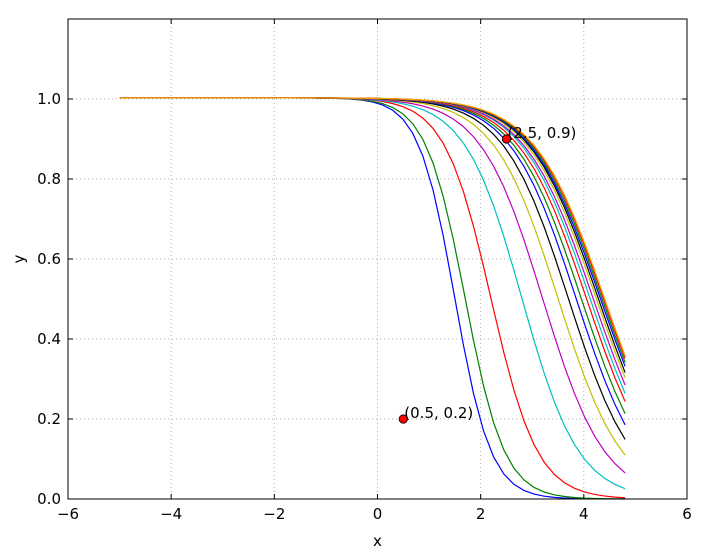 This screenshot has width=702, height=557. I want to click on y-tick-label: 0.6, so click(49, 259).